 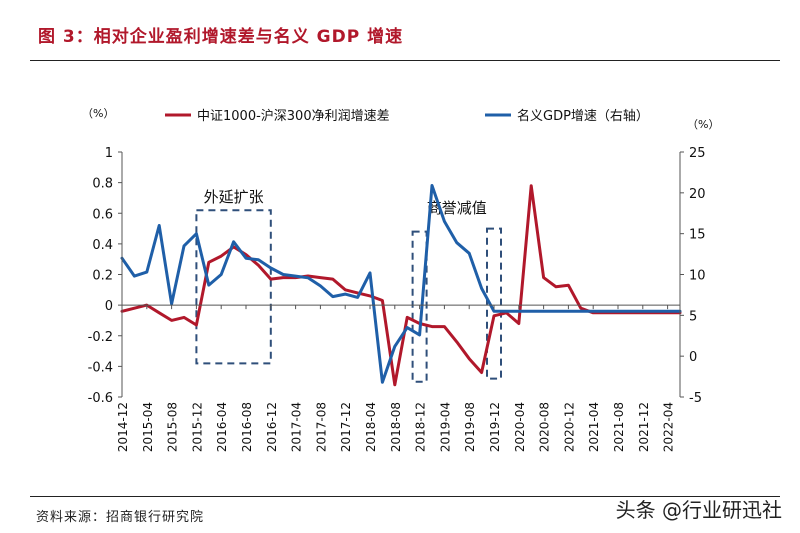 What do you see at coordinates (173, 427) in the screenshot?
I see `x-tick-label: 2015-08` at bounding box center [173, 427].